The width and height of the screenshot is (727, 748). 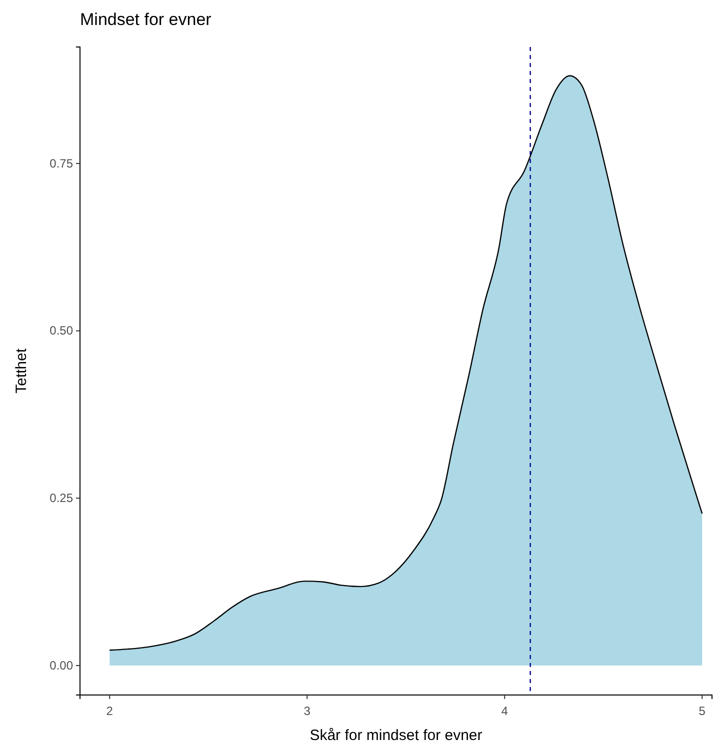 I want to click on x-tick-label: 4, so click(x=504, y=711).